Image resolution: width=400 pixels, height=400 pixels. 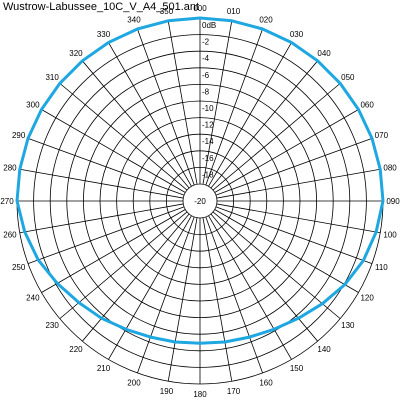 What do you see at coordinates (52, 325) in the screenshot?
I see `angle-tick-label: 230` at bounding box center [52, 325].